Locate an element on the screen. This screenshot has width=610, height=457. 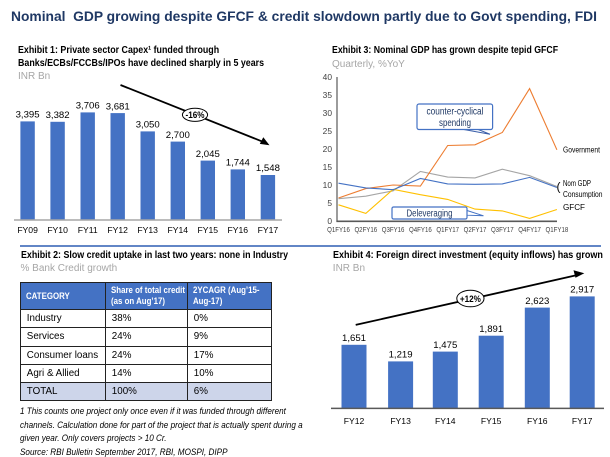
svg-text: spending is located at coordinates (455, 123).